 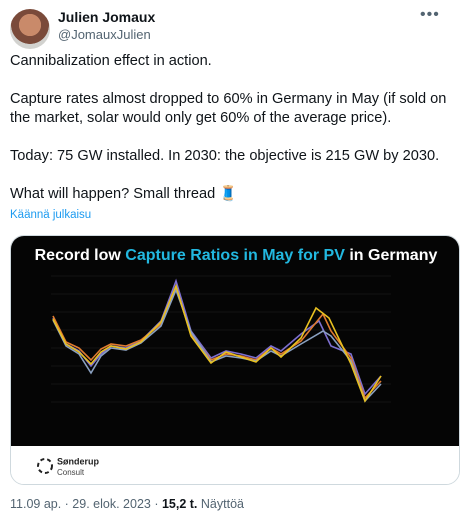 I want to click on views-count: 15,2 t., so click(x=179, y=504).